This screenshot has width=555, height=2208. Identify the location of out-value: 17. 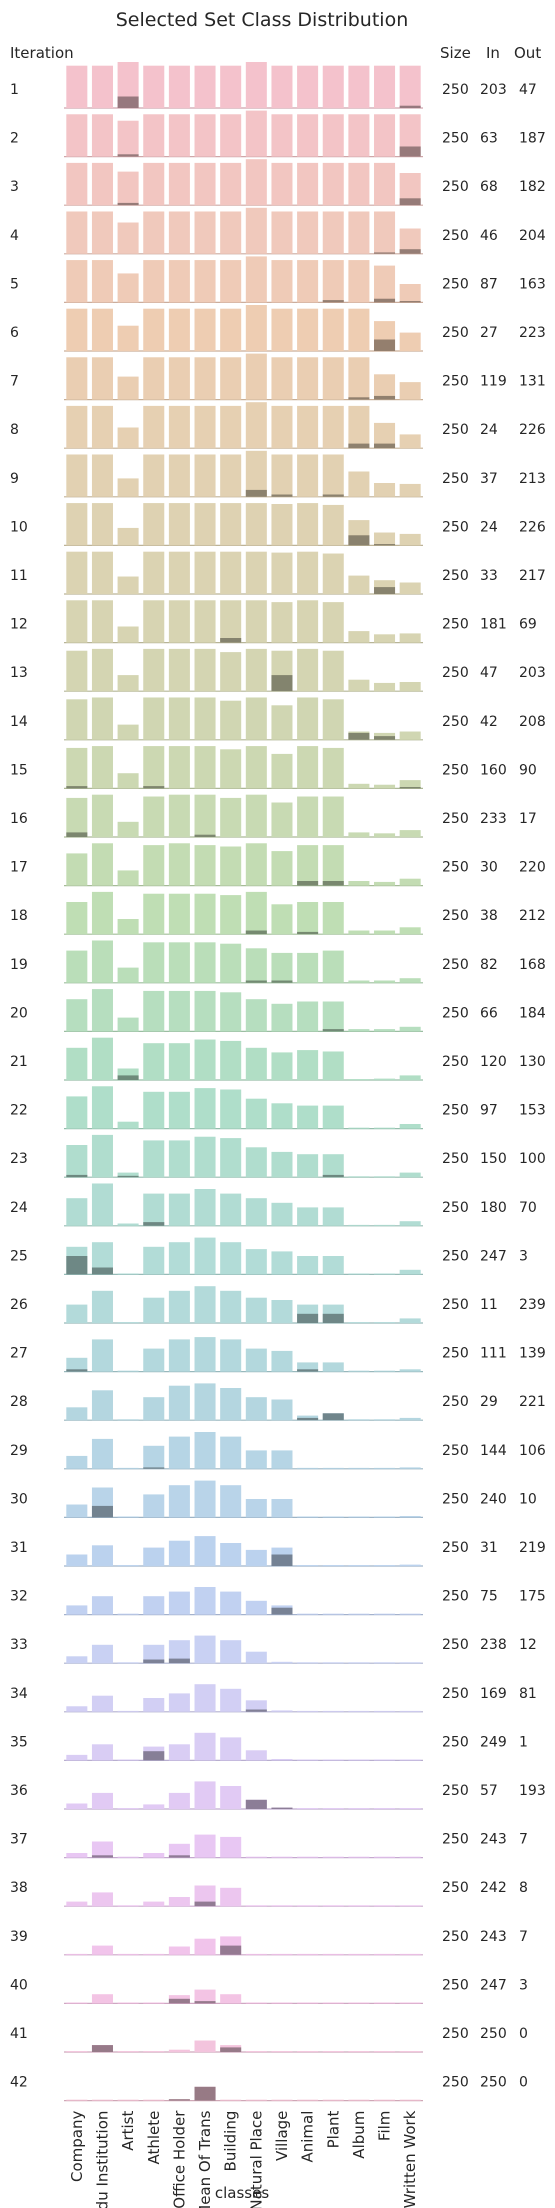
(528, 819).